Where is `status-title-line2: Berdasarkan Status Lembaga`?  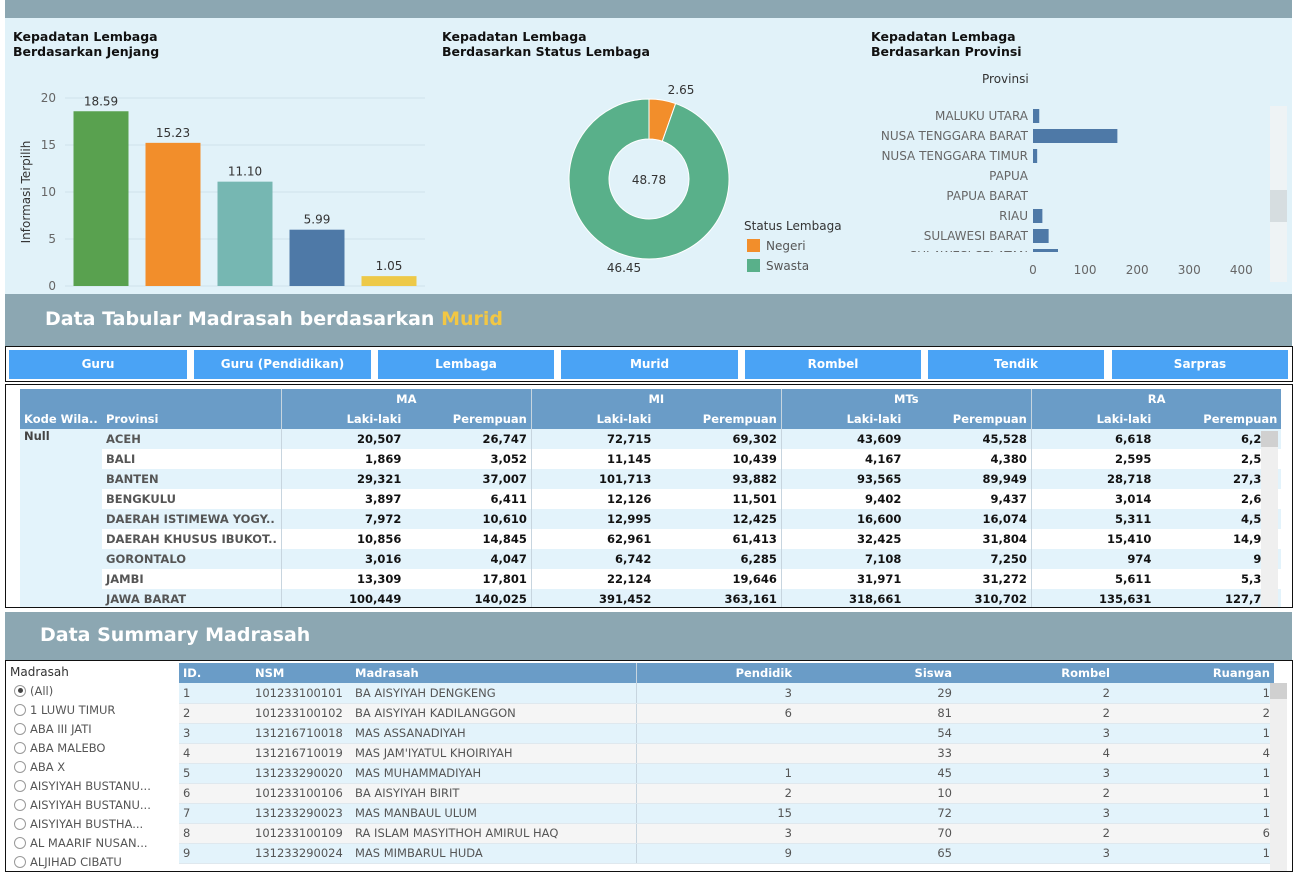 status-title-line2: Berdasarkan Status Lembaga is located at coordinates (546, 51).